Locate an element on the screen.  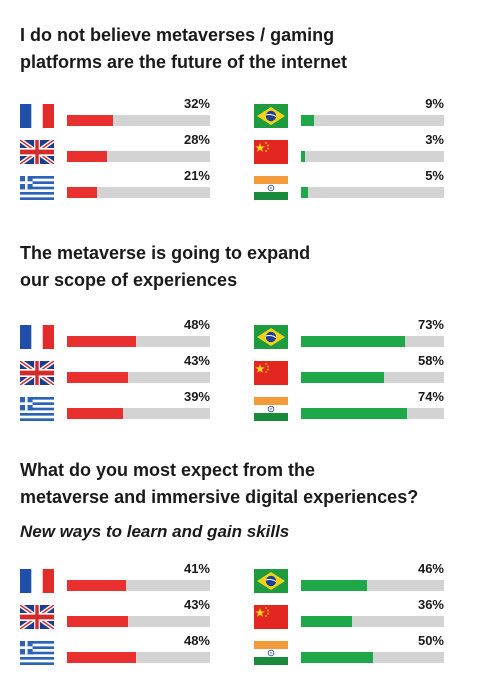
emerging-group: 46% 36% 50% is located at coordinates (349, 613).